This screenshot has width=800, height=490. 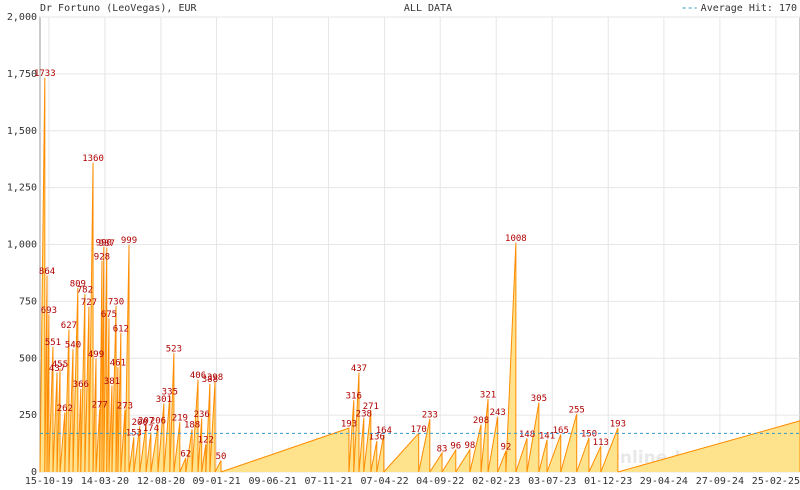 I want to click on x-tick-label: 27-09-24, so click(x=720, y=481).